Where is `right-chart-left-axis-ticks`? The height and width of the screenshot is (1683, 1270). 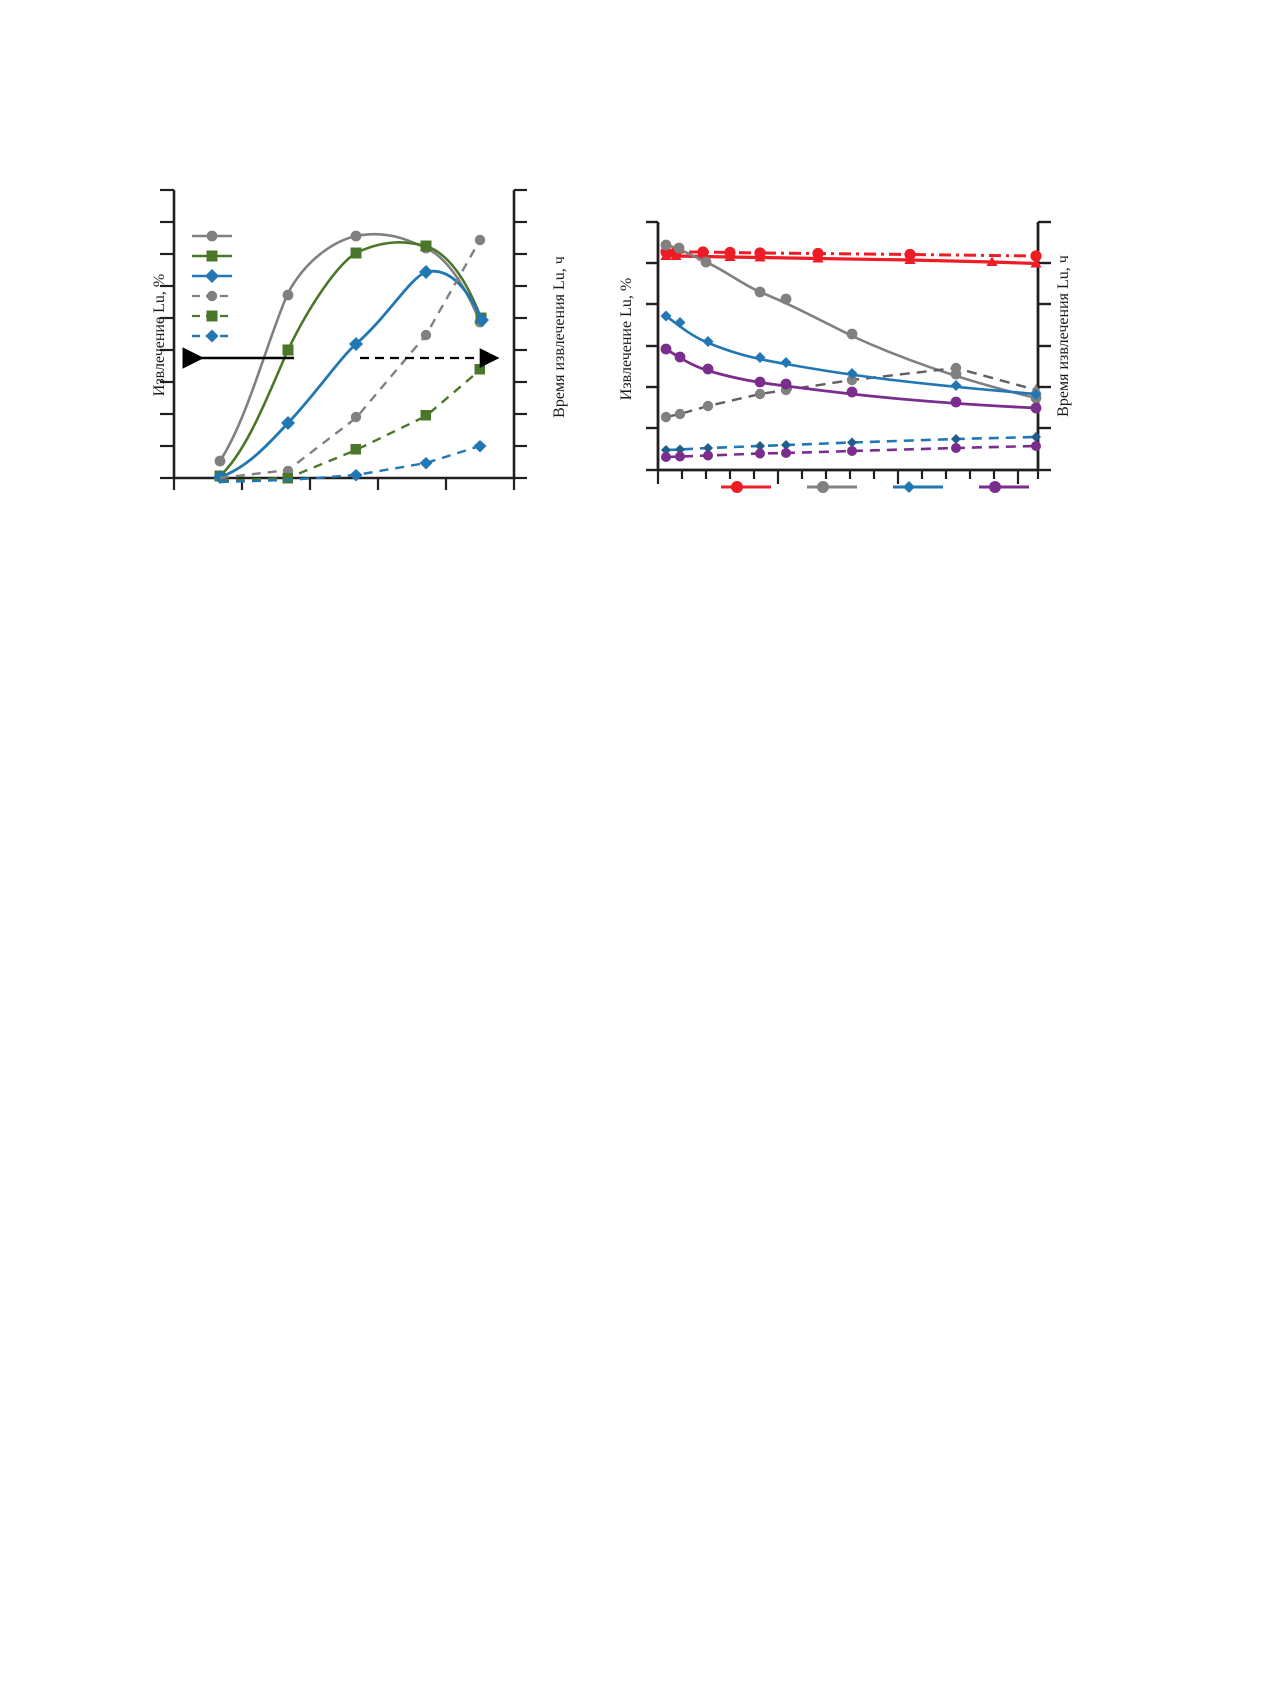
right-chart-left-axis-ticks is located at coordinates (652, 346).